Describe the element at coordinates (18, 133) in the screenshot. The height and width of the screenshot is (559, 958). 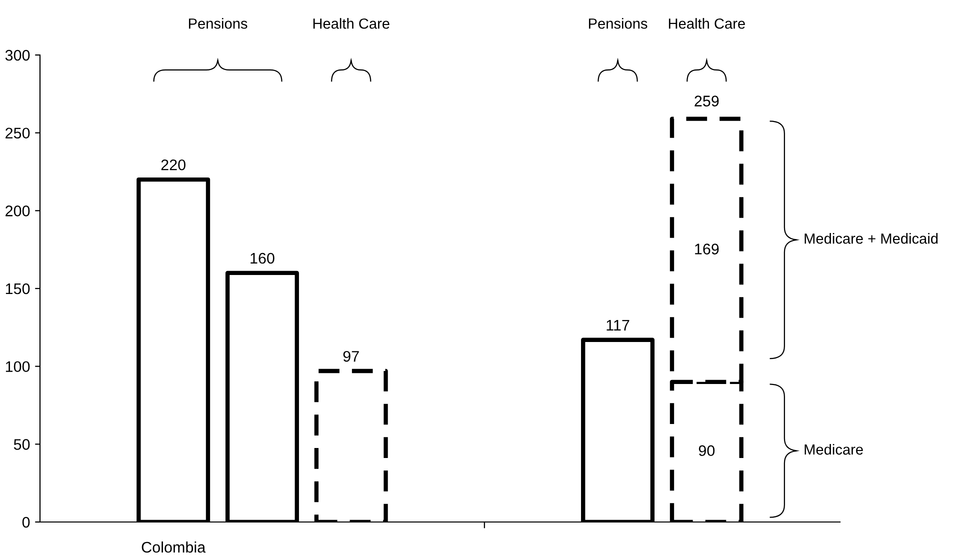
I see `y-tick-label: 250` at that location.